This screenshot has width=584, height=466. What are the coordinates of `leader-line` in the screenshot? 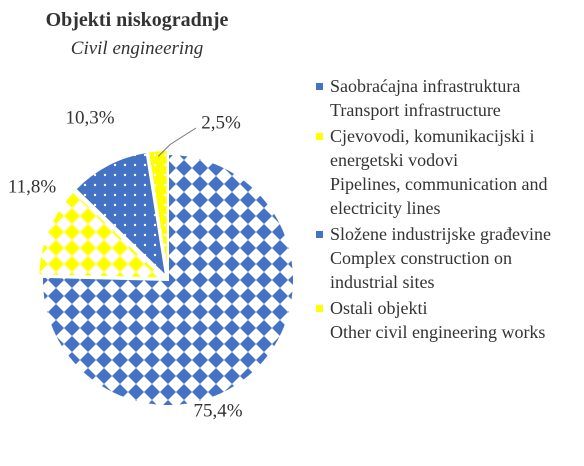 It's located at (177, 142).